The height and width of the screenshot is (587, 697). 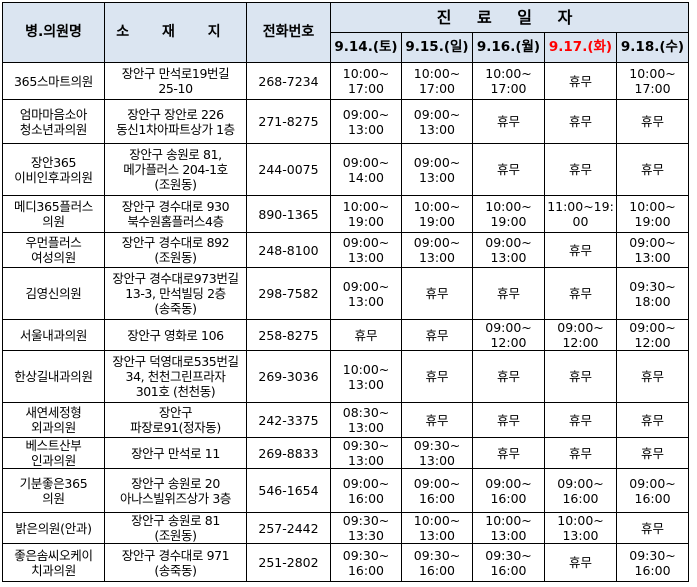 I want to click on clinic-name-cell: 김영신의원, so click(x=53, y=293).